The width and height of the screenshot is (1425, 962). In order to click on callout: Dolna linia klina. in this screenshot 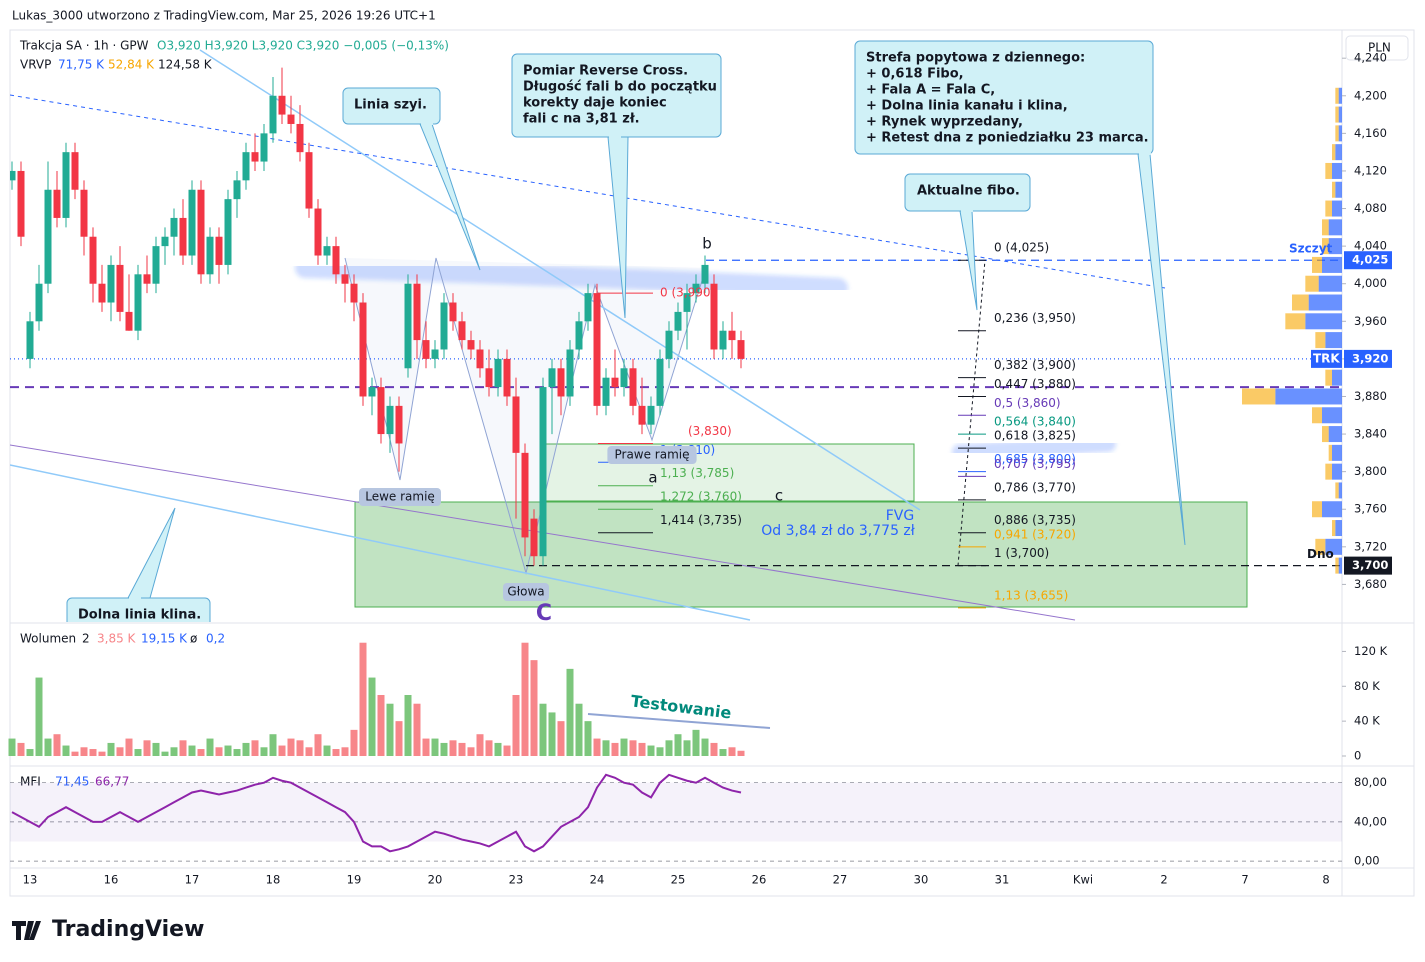, I will do `click(138, 564)`.